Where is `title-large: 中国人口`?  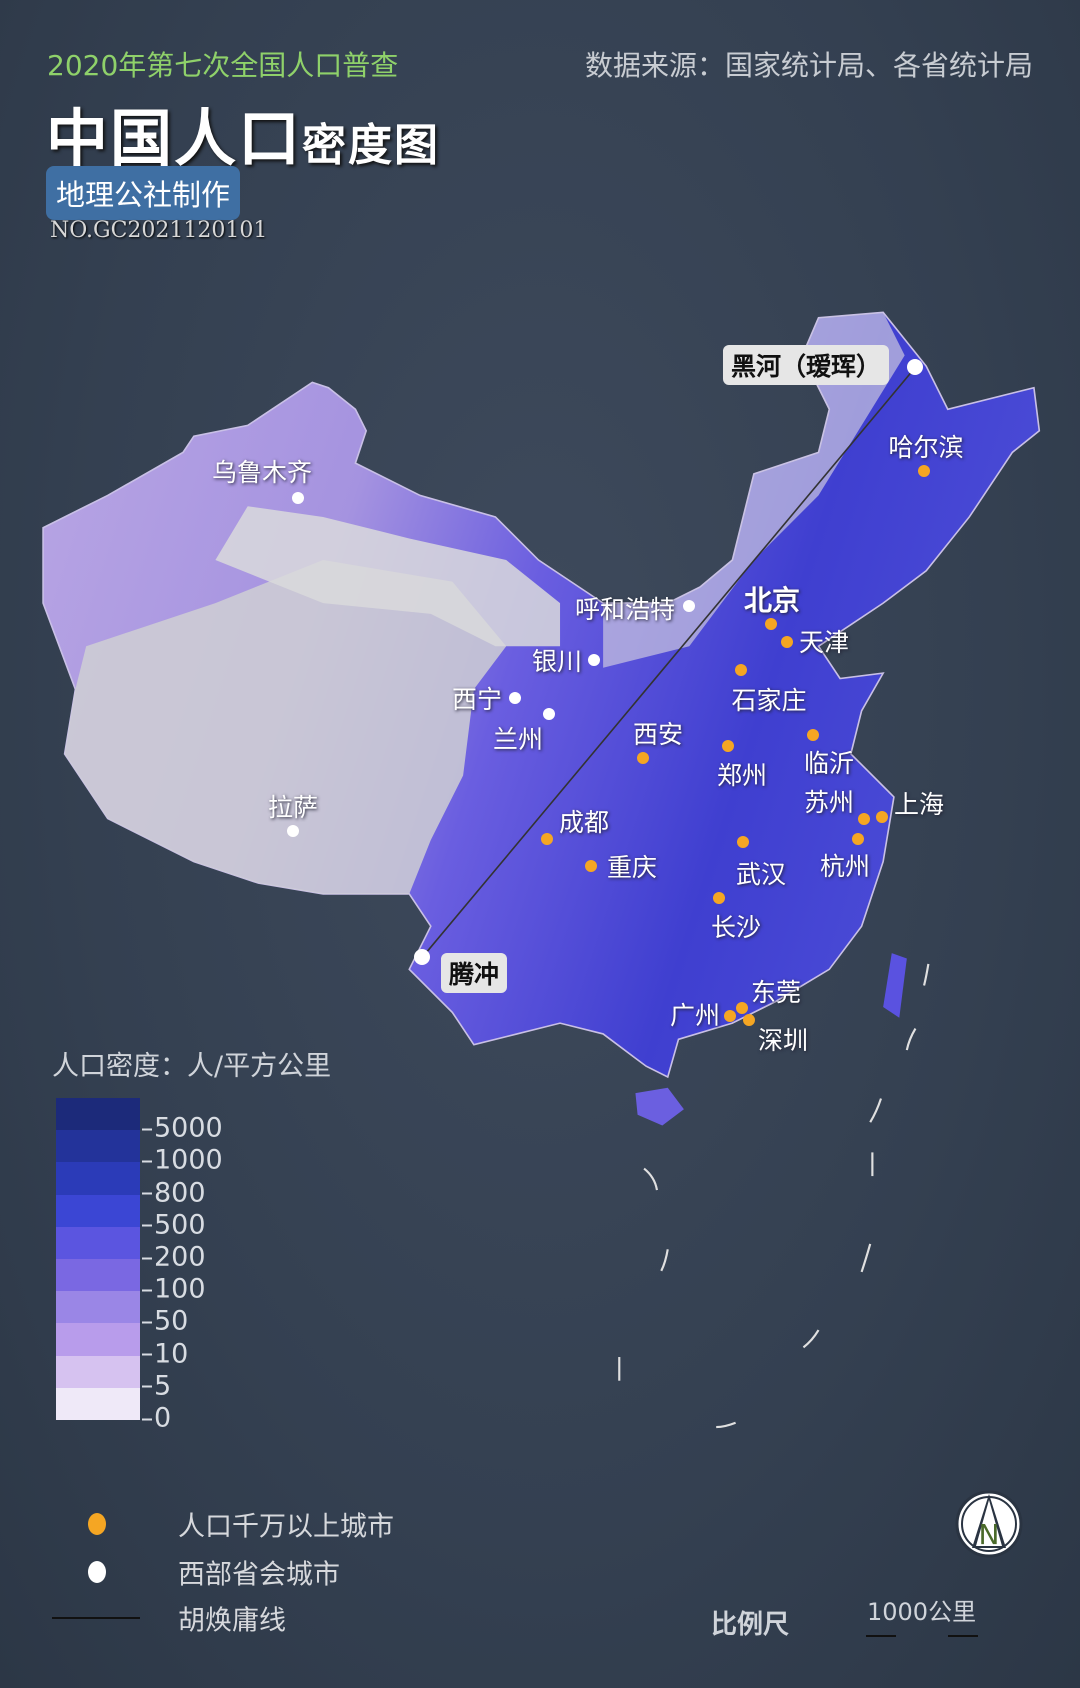
title-large: 中国人口 is located at coordinates (174, 138).